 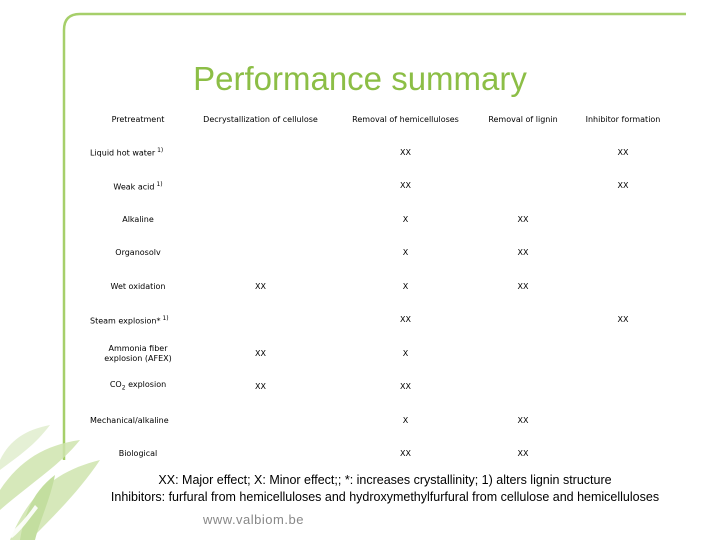 I want to click on column-header: Removal of lignin, so click(x=523, y=119).